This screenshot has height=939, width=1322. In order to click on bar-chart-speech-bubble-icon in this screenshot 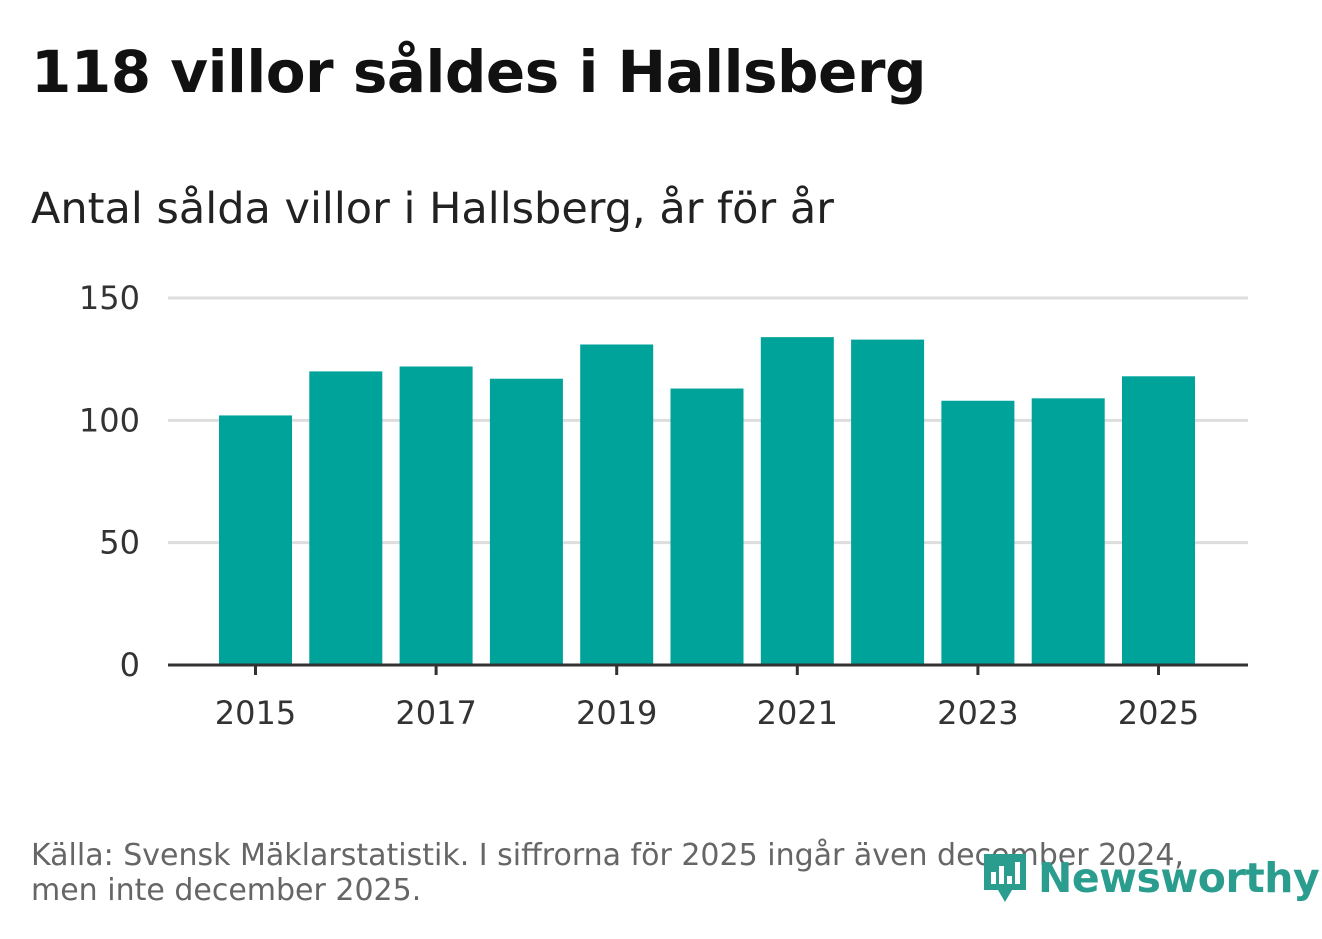, I will do `click(1005, 878)`.